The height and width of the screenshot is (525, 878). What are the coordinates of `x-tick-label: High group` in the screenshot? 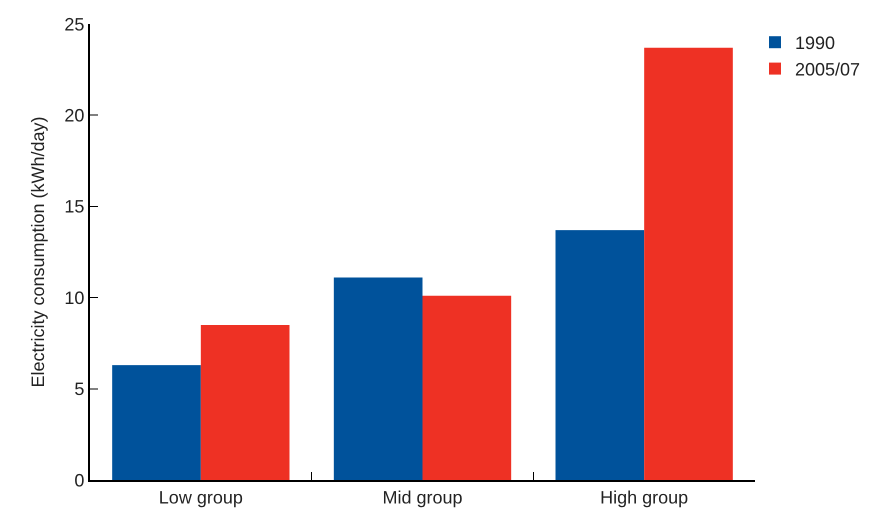 It's located at (644, 498).